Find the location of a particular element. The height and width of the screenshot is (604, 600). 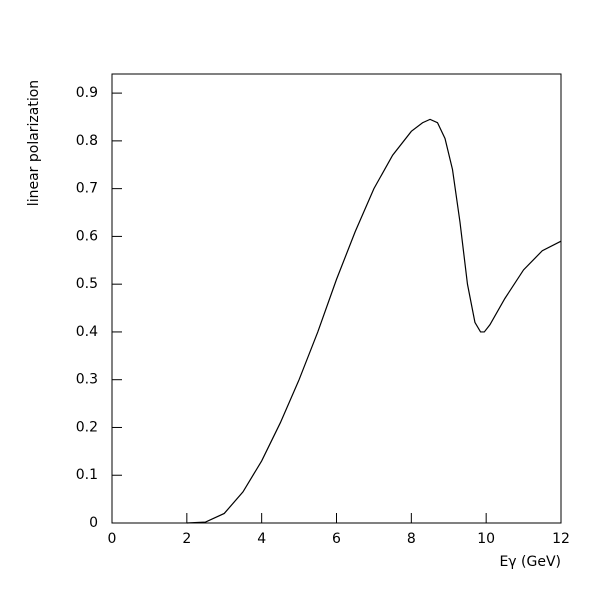

x-tick-label: 8 is located at coordinates (411, 539).